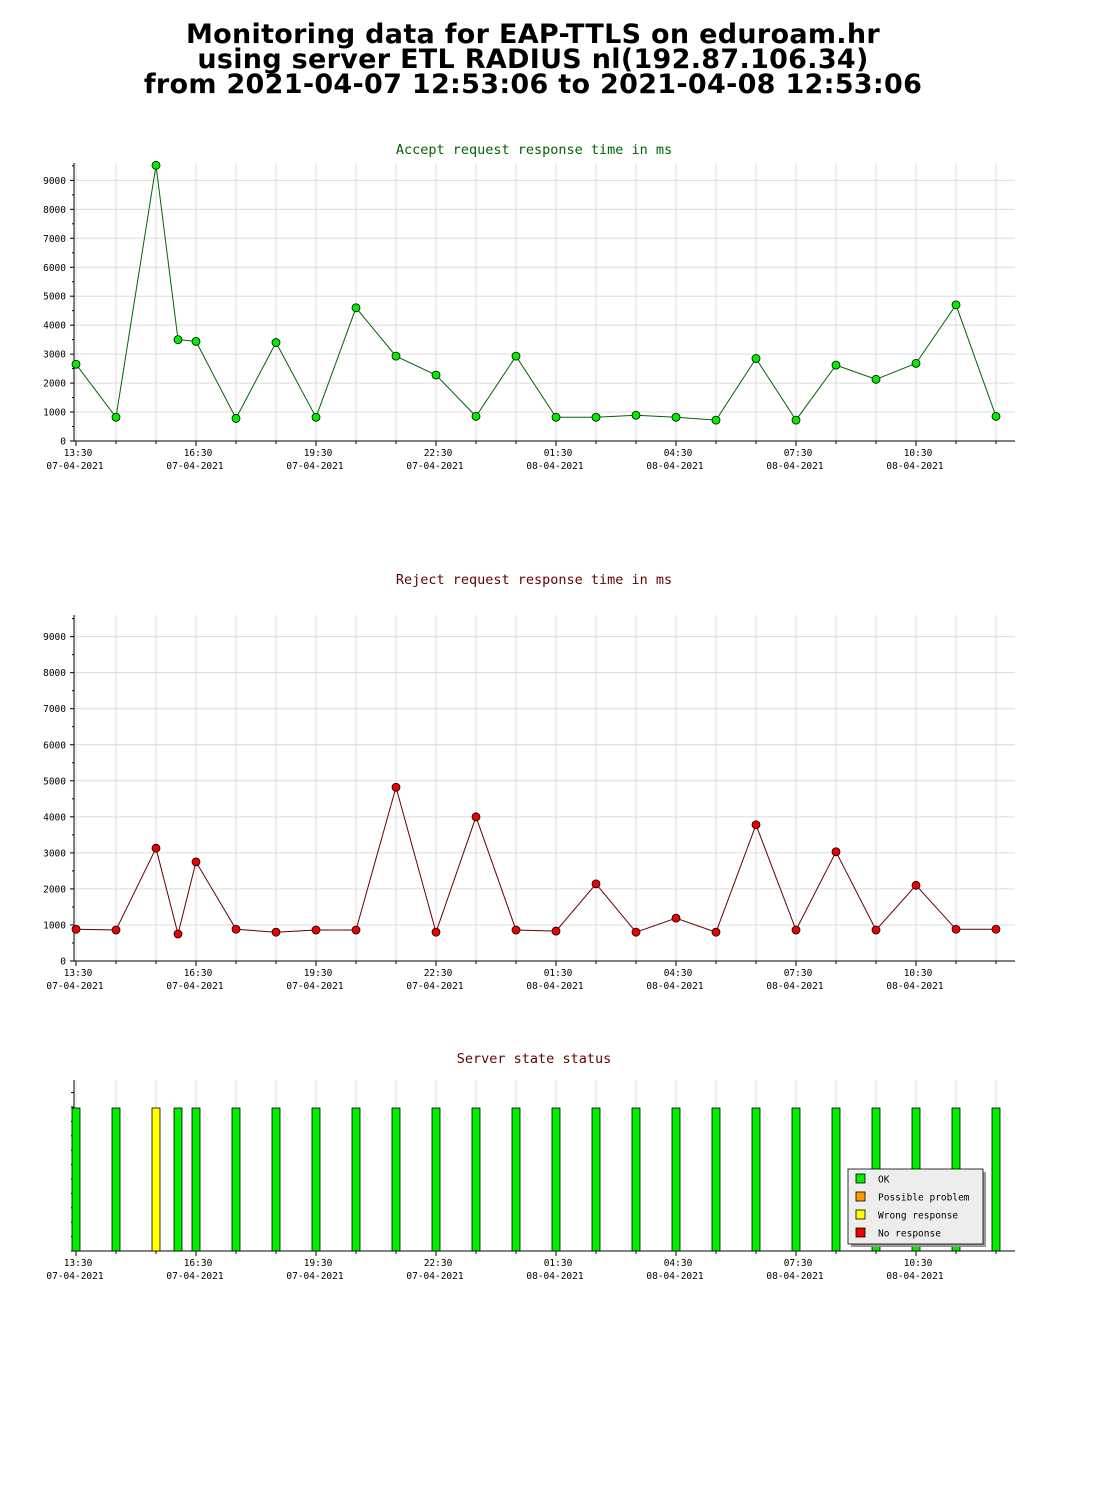  Describe the element at coordinates (54, 781) in the screenshot. I see `reject-y-tick-label: 5000` at that location.